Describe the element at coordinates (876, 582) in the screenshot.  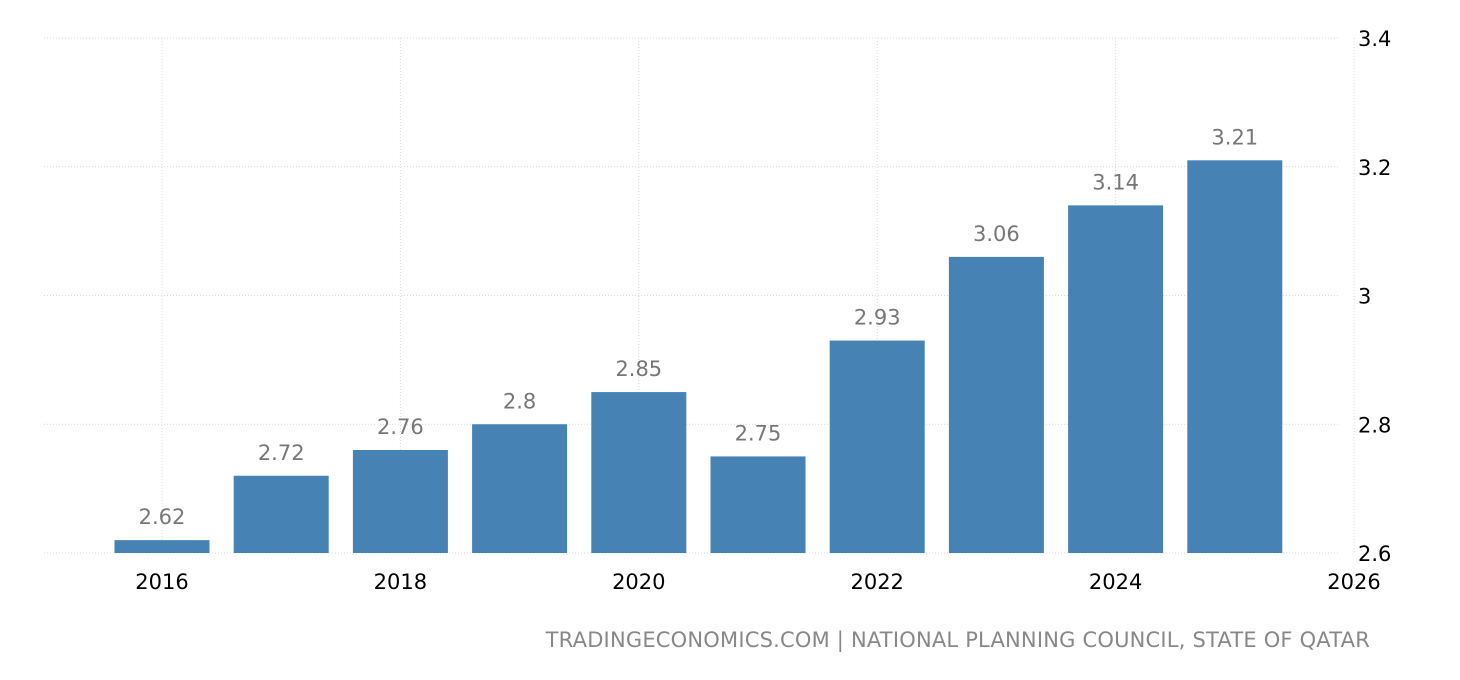
I see `x-tick-label: 2022` at that location.